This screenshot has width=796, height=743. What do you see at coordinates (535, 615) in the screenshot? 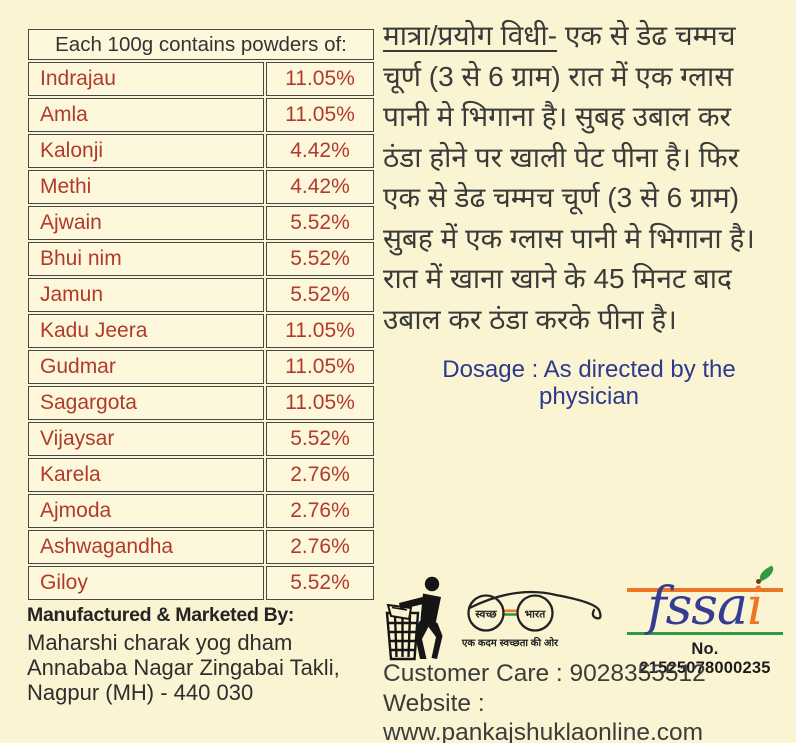
I see `right-lens-text: भारत` at bounding box center [535, 615].